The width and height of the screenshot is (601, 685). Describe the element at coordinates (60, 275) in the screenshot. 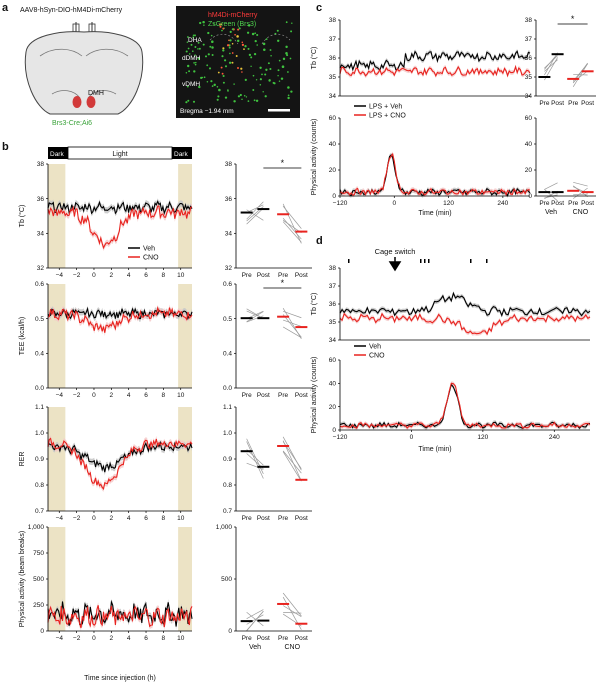

I see `x-tick-label: −4` at that location.